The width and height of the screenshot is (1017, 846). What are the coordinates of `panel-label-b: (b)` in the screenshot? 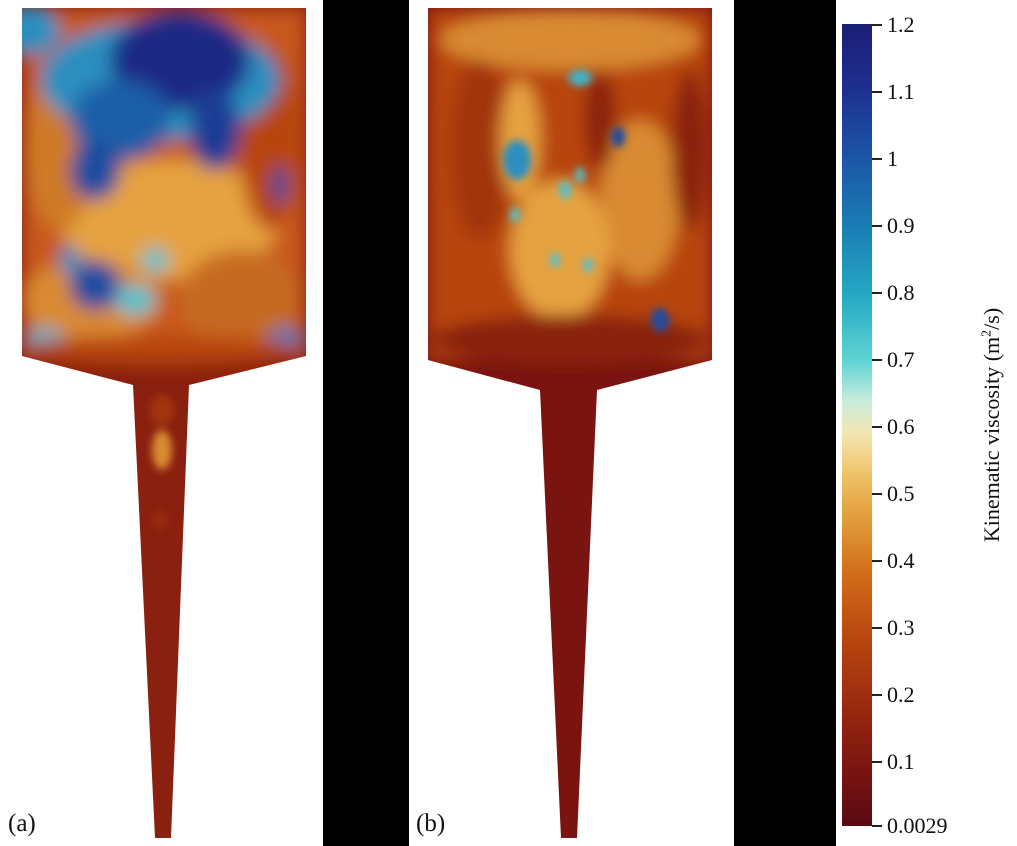 It's located at (431, 823).